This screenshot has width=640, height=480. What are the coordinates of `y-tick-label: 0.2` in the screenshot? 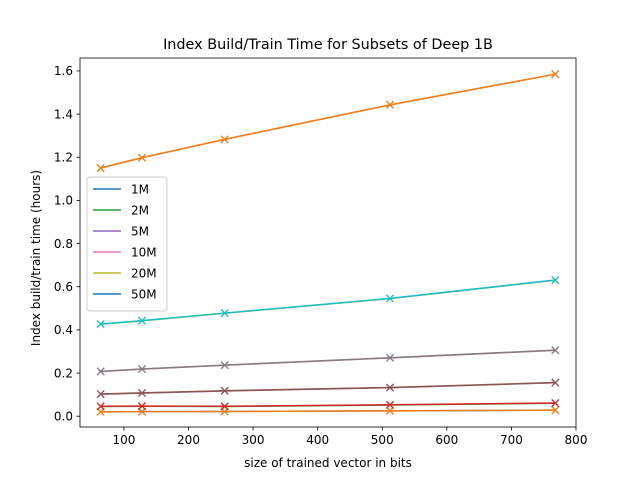 It's located at (63, 373).